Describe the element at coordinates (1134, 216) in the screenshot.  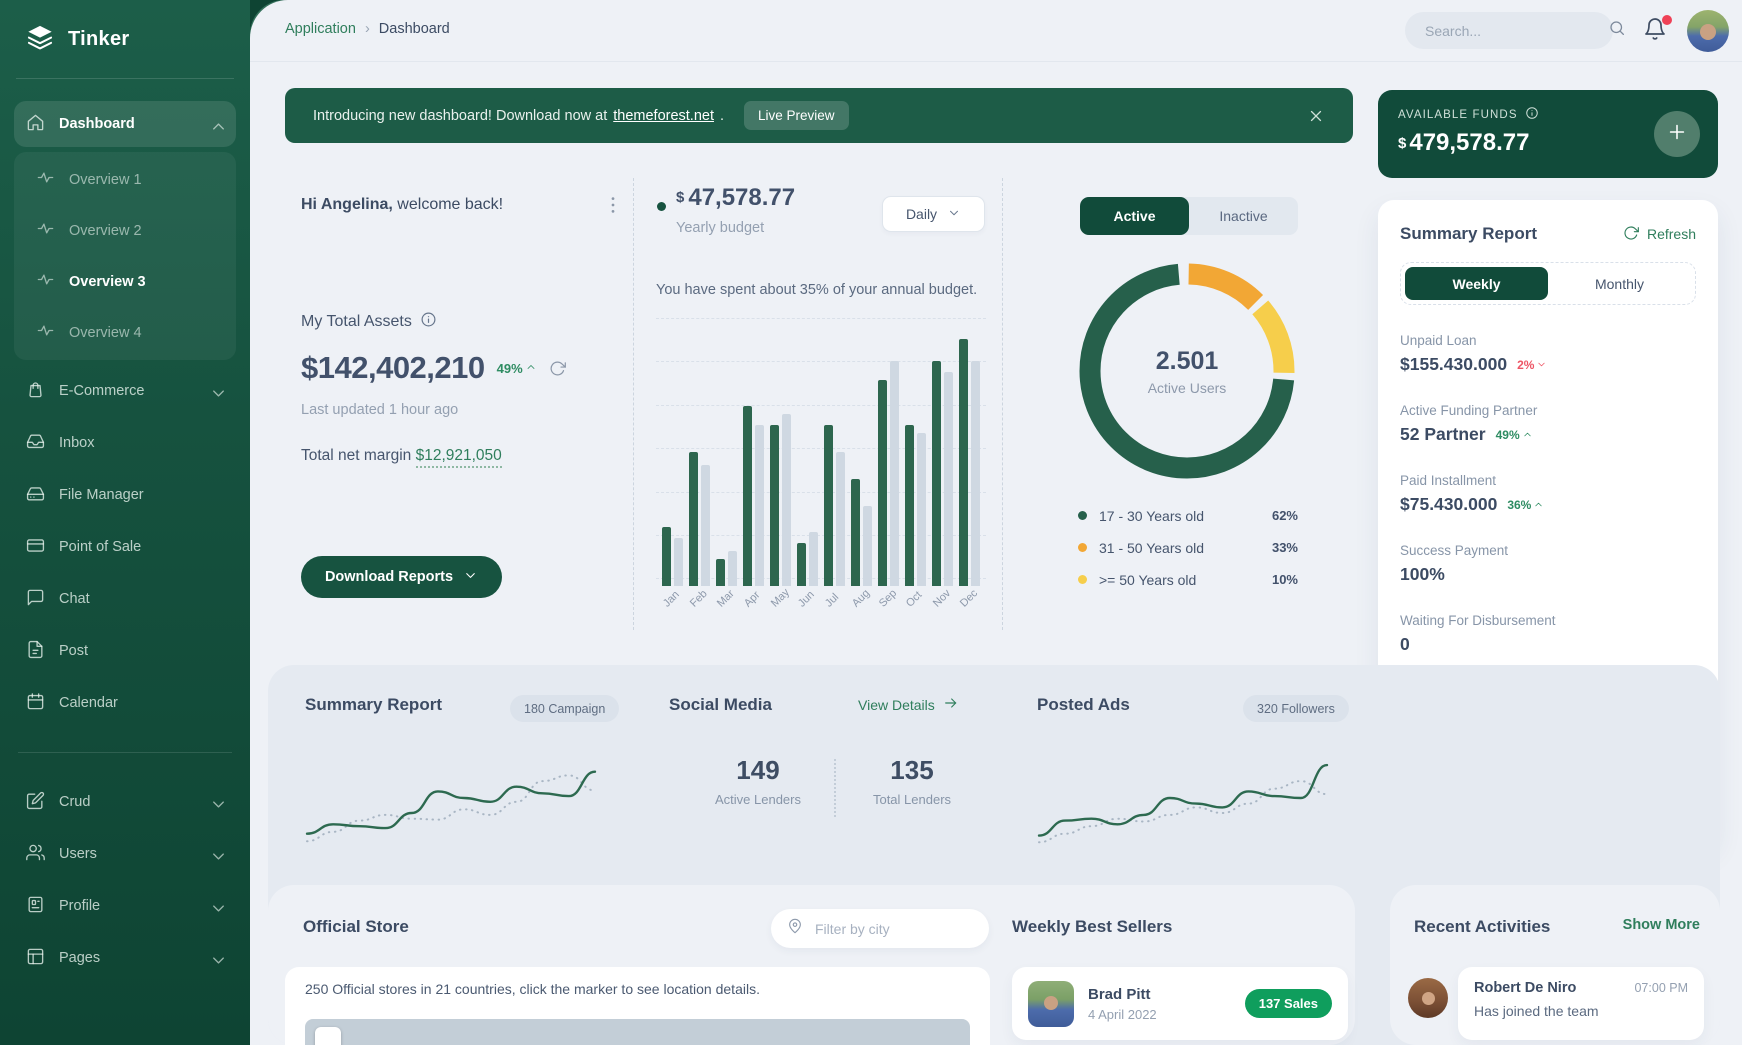
I see `toggle-active: Active` at that location.